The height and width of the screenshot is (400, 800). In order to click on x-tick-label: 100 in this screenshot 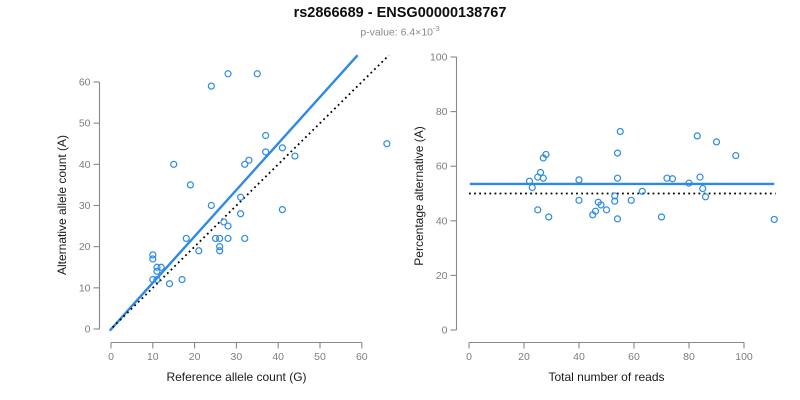, I will do `click(744, 357)`.